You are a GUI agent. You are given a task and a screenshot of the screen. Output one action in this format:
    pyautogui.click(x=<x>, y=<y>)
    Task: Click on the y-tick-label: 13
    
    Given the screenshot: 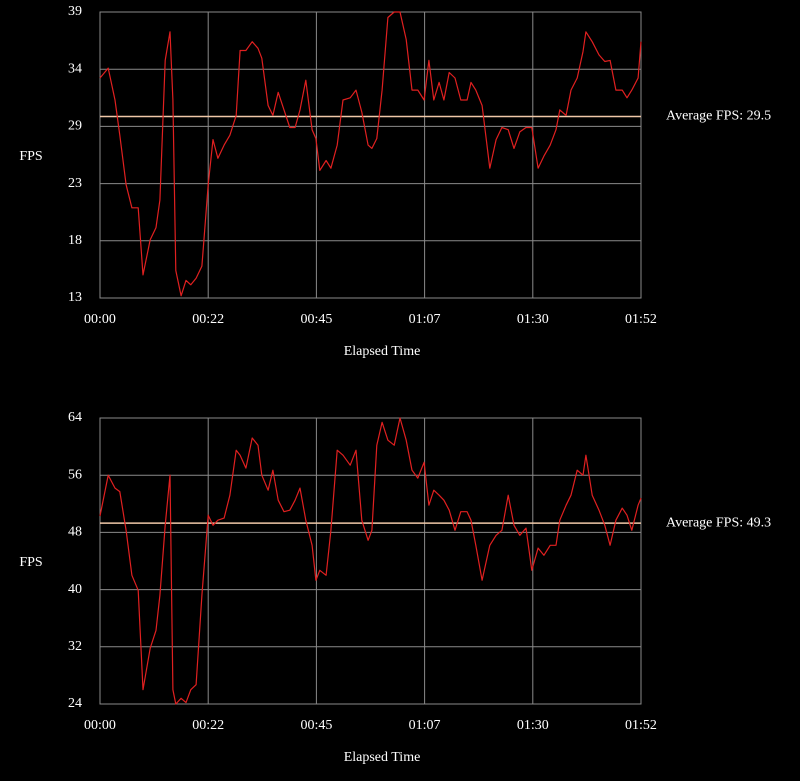 What is the action you would take?
    pyautogui.click(x=75, y=297)
    